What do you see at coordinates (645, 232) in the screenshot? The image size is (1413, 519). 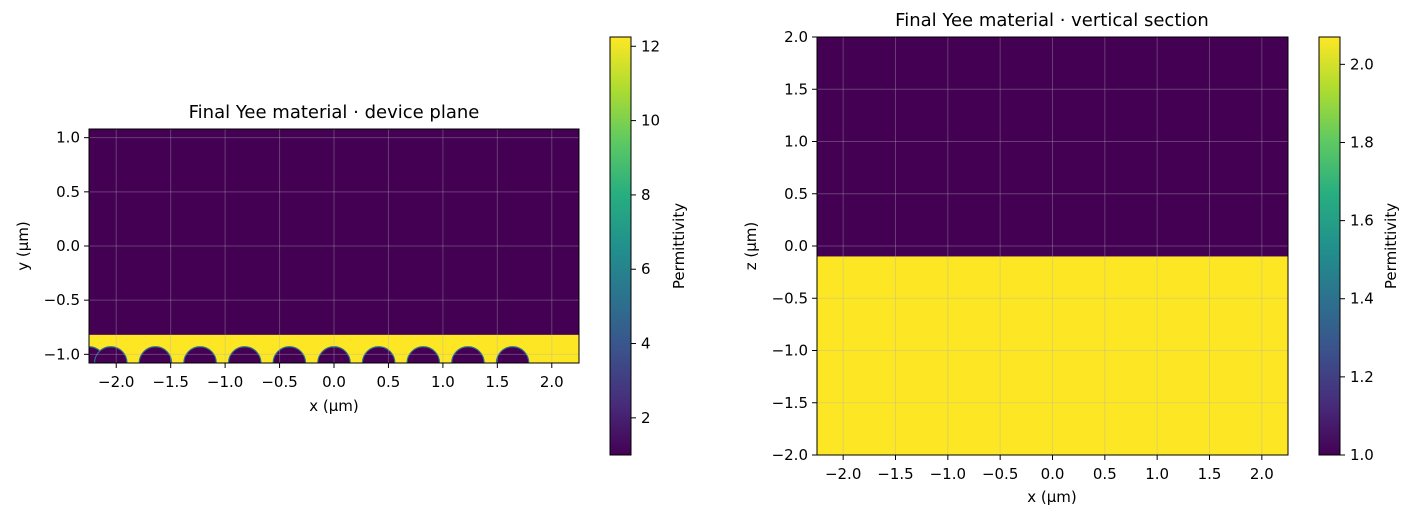 I see `device-plane-colorbar-ticks: 2 4 6 8 10 12` at bounding box center [645, 232].